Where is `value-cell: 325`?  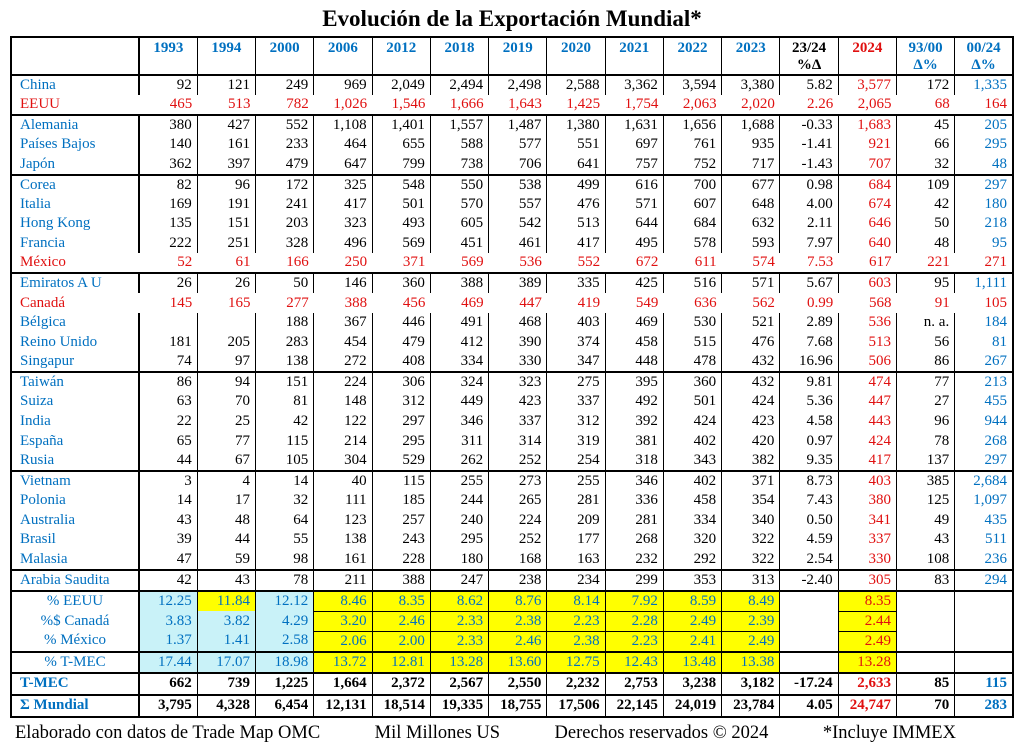
value-cell: 325 is located at coordinates (343, 184).